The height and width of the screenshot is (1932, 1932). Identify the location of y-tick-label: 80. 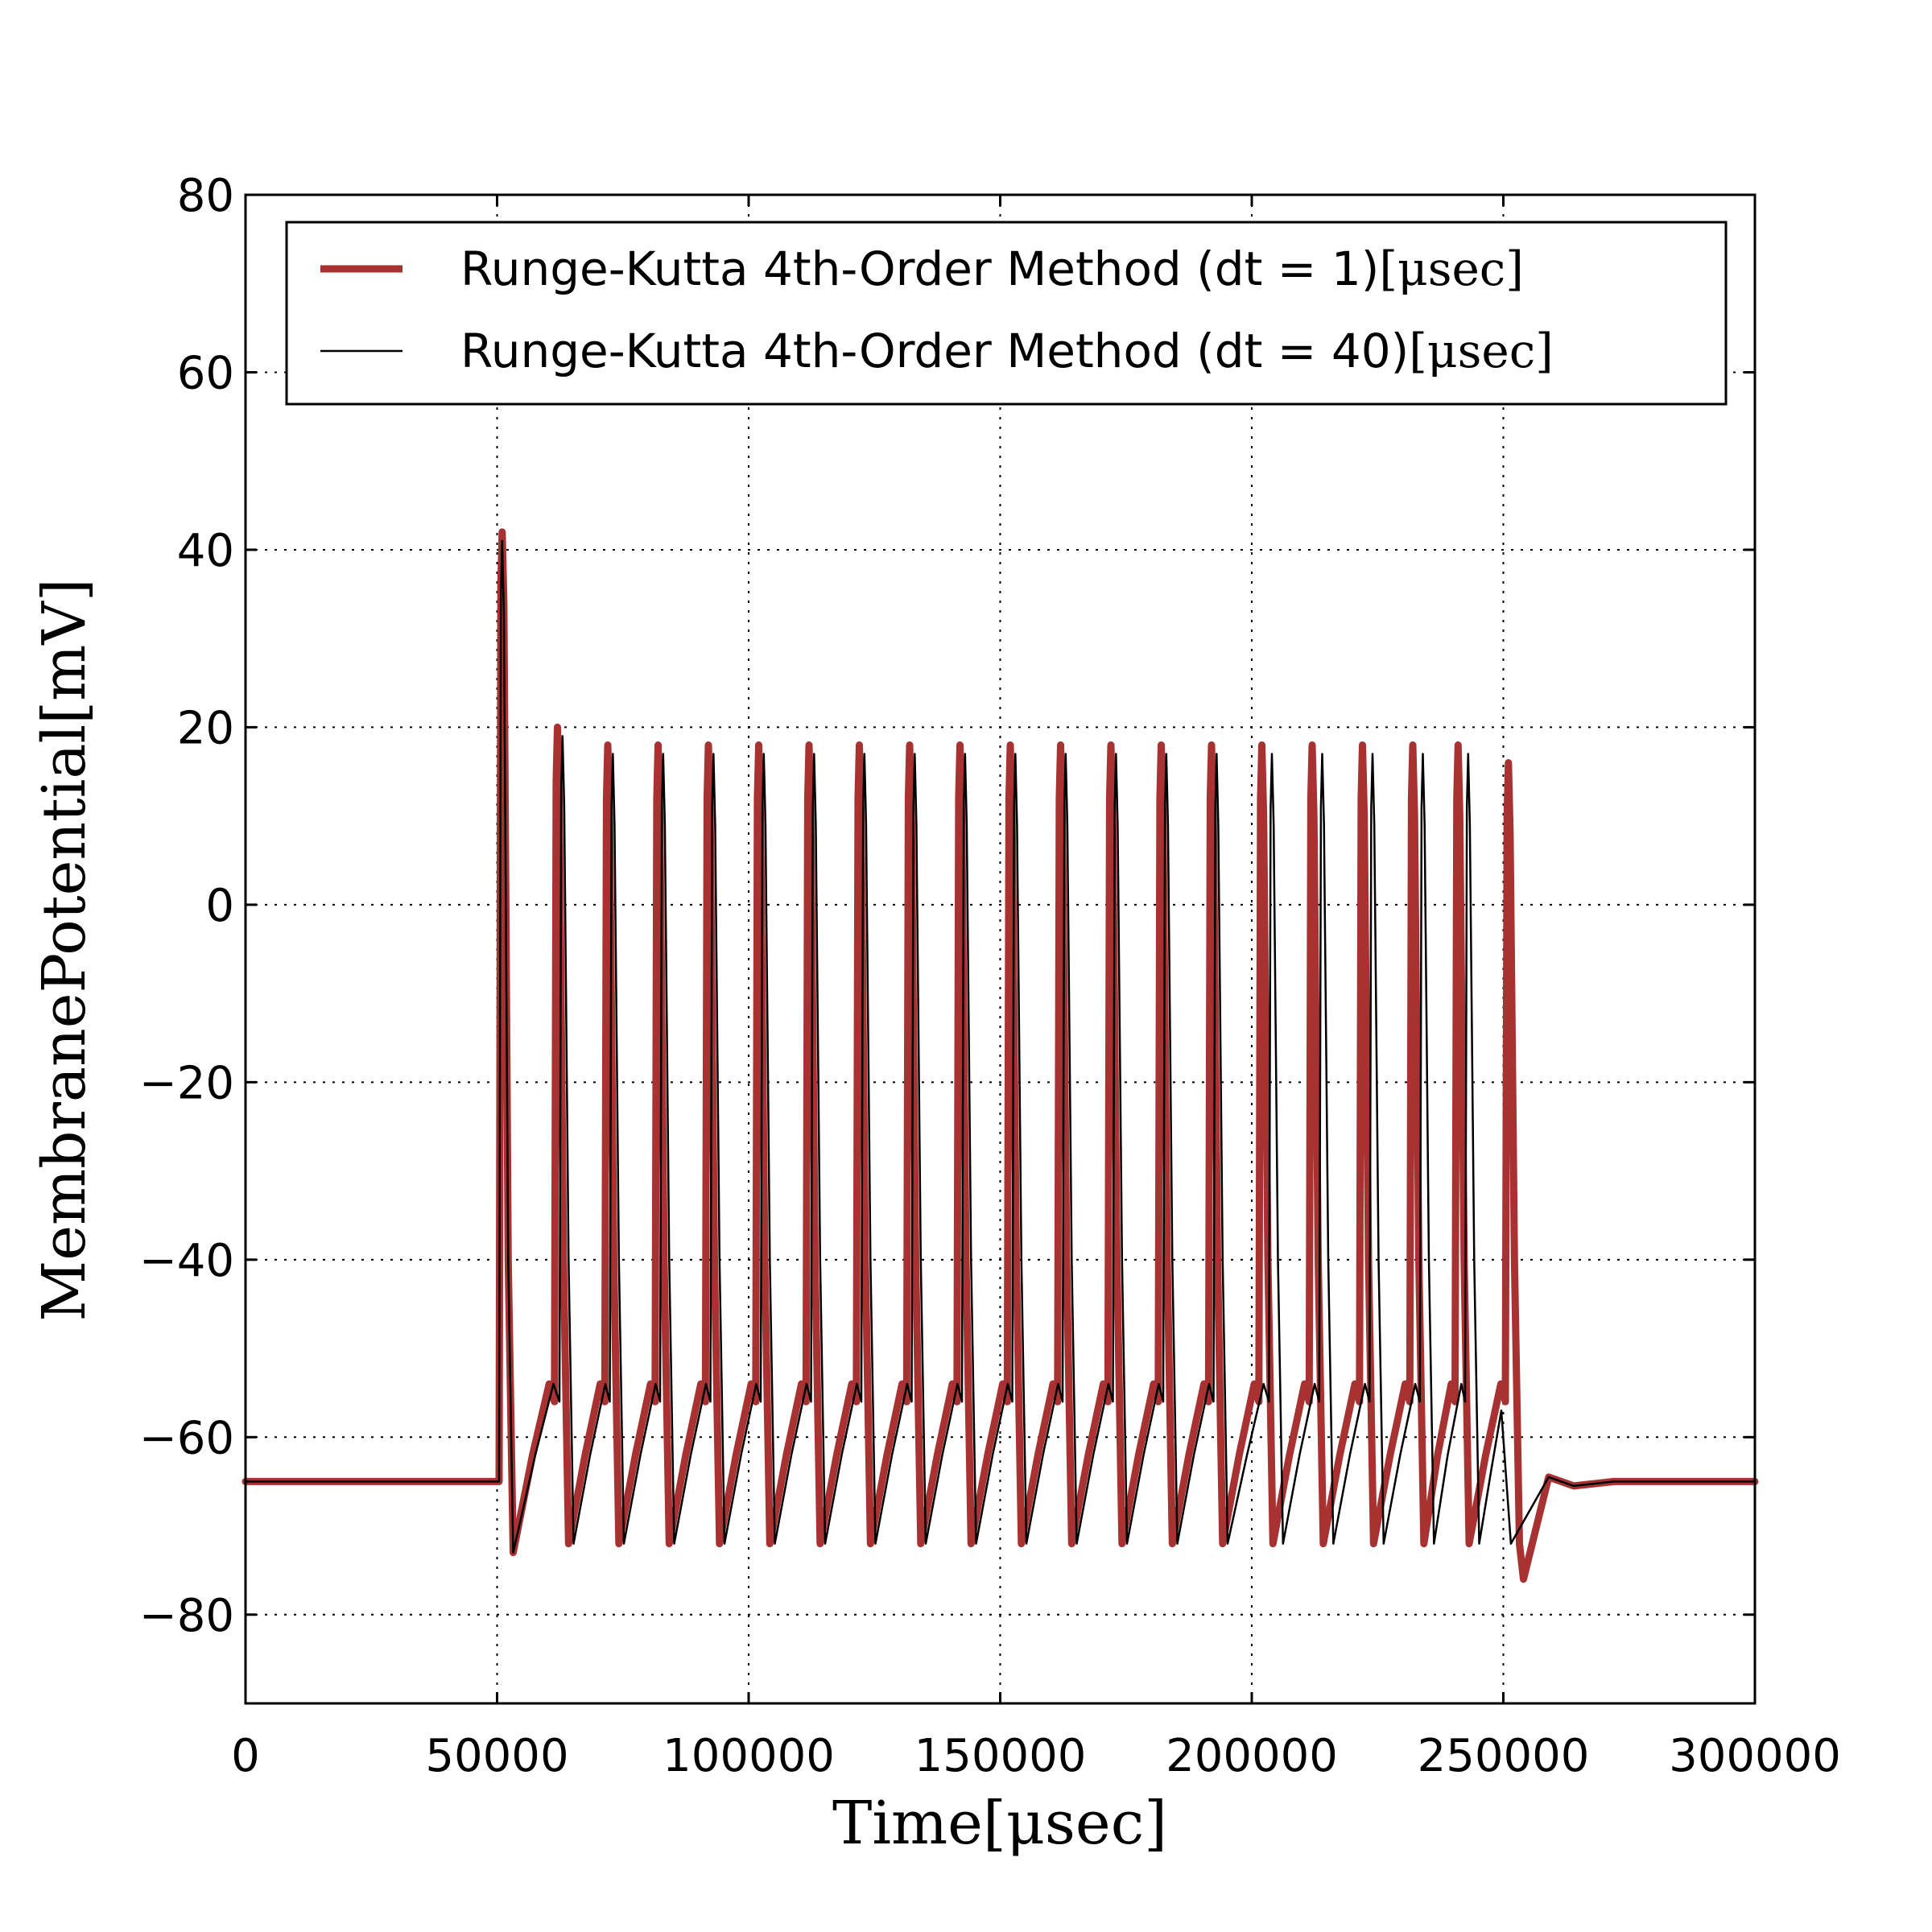
(205, 196).